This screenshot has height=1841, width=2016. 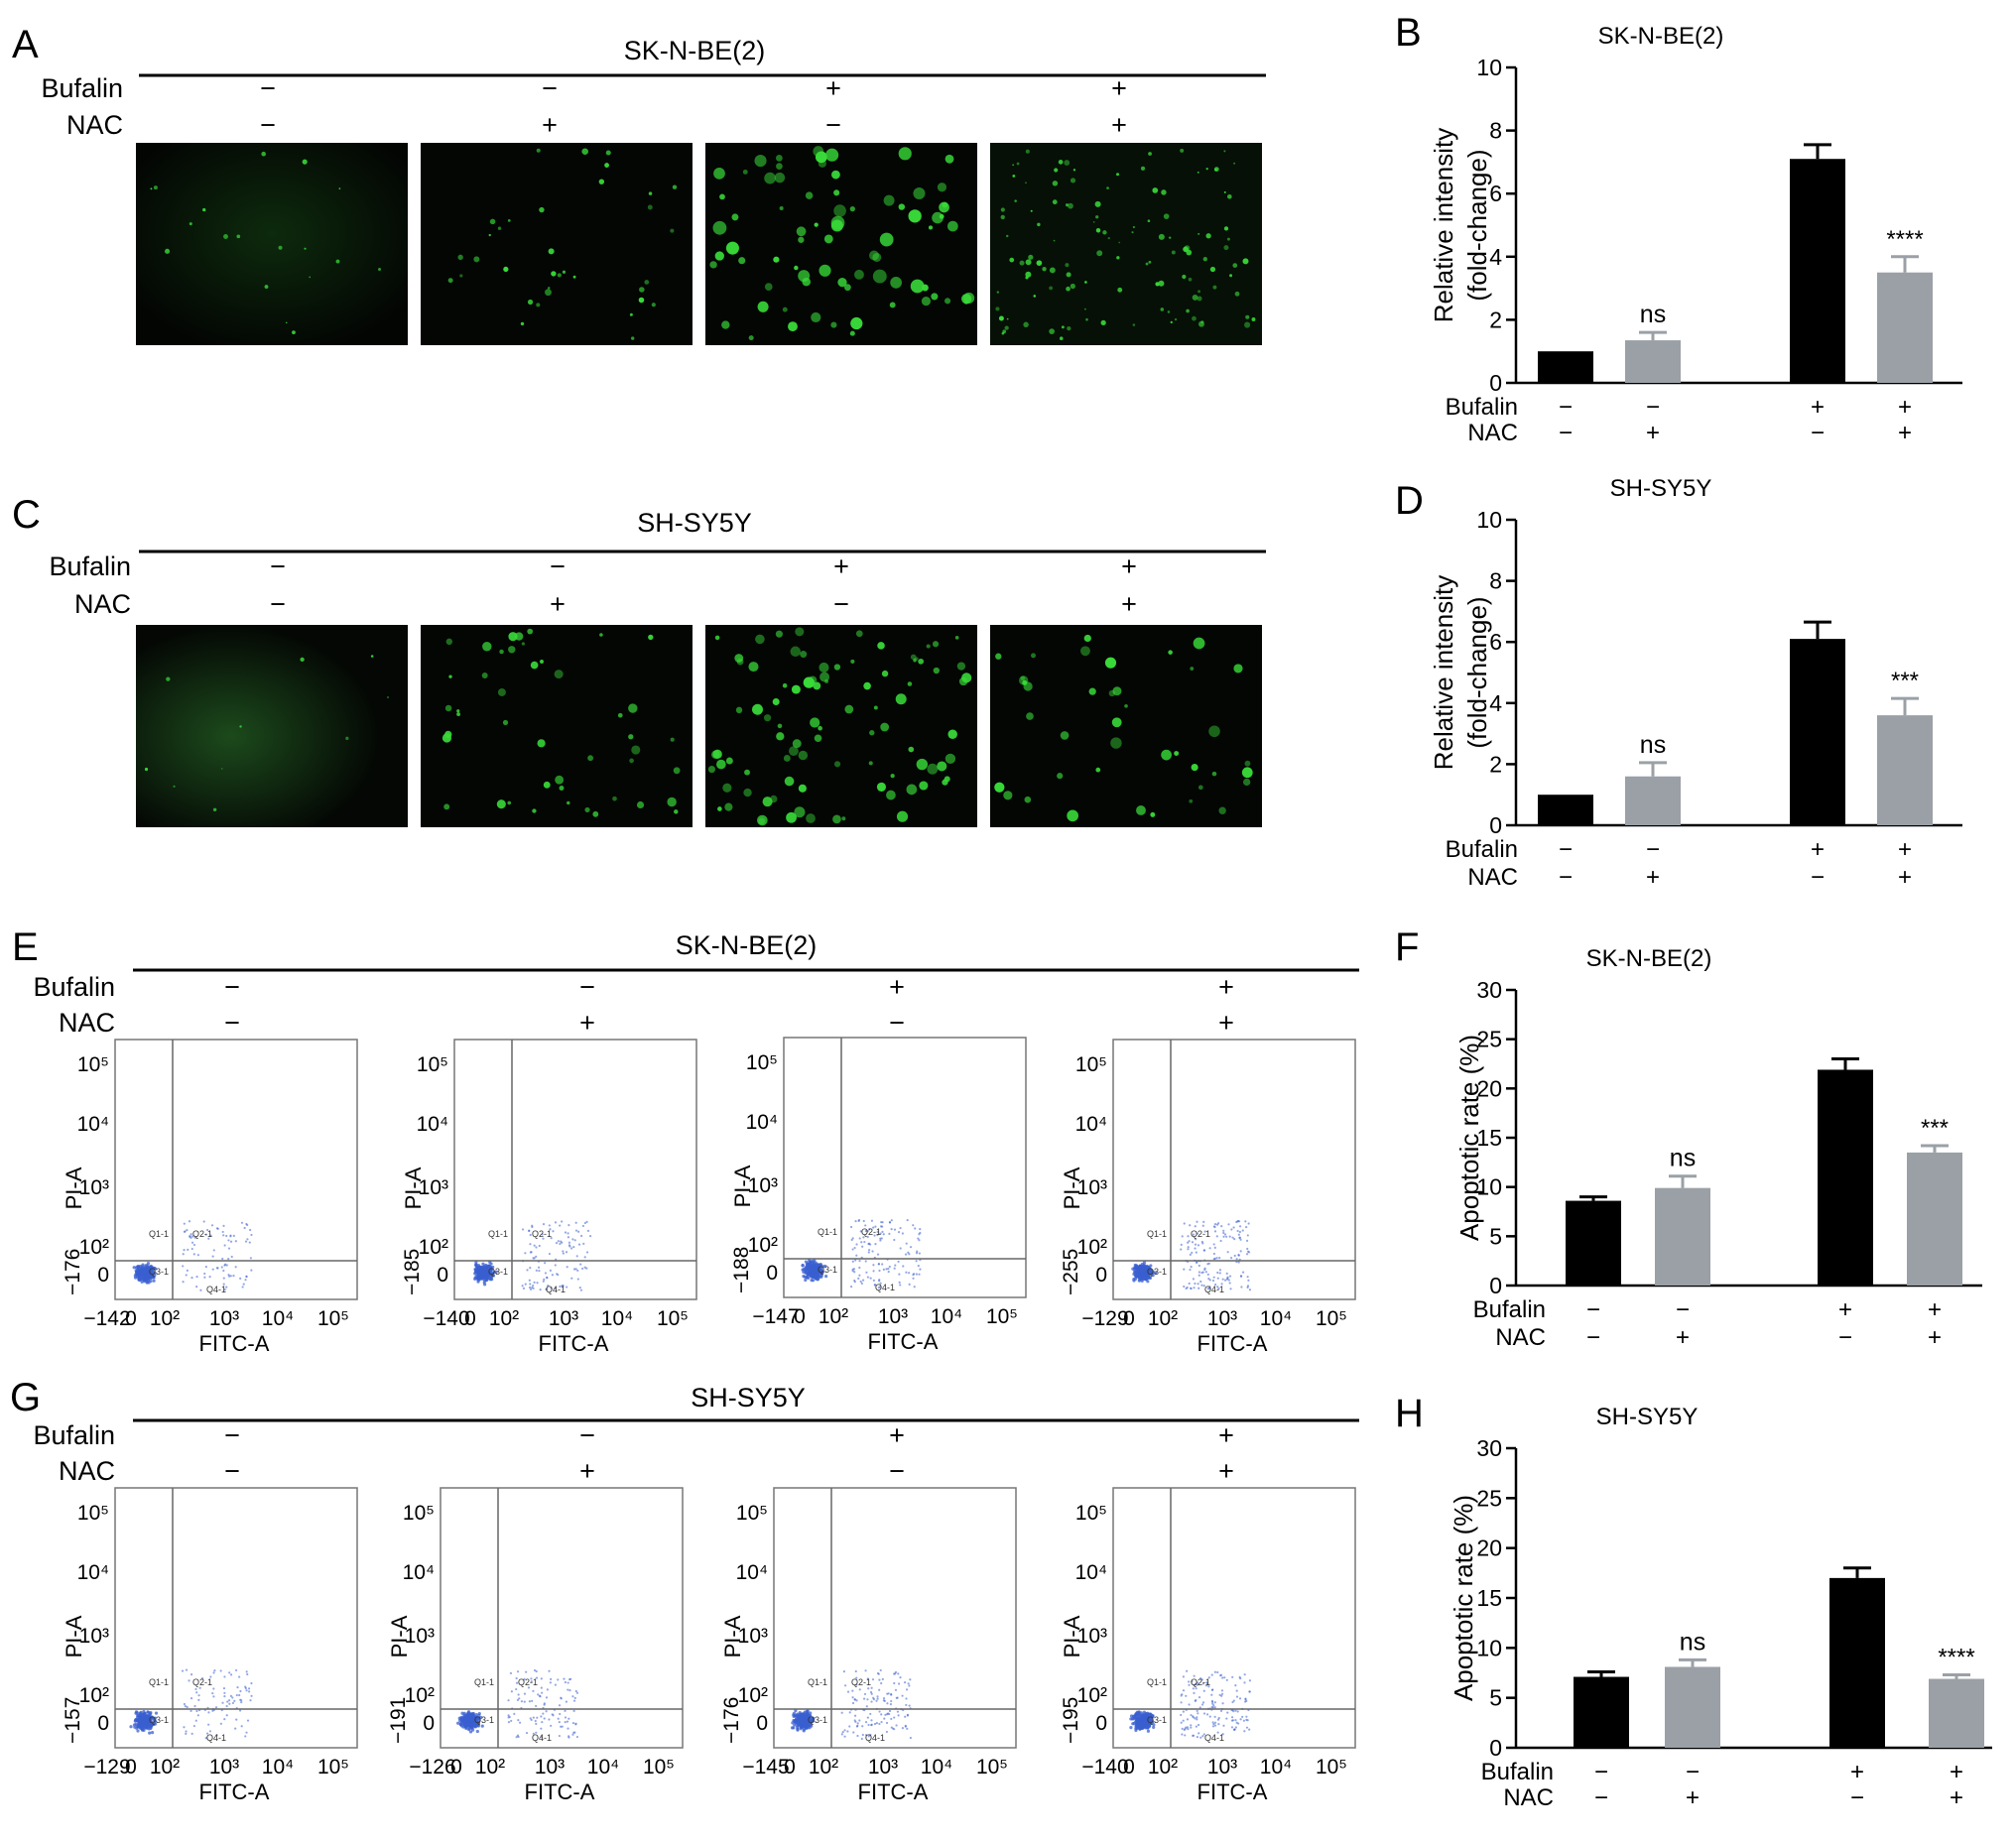 I want to click on flow-x-tick: 10³, so click(x=550, y=1768).